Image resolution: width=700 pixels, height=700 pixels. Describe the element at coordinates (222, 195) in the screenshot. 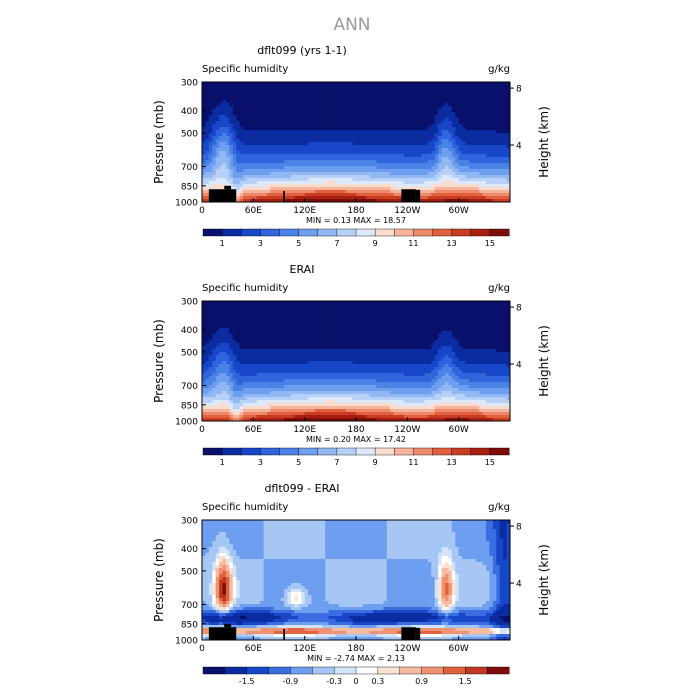

I see `terrain-block` at that location.